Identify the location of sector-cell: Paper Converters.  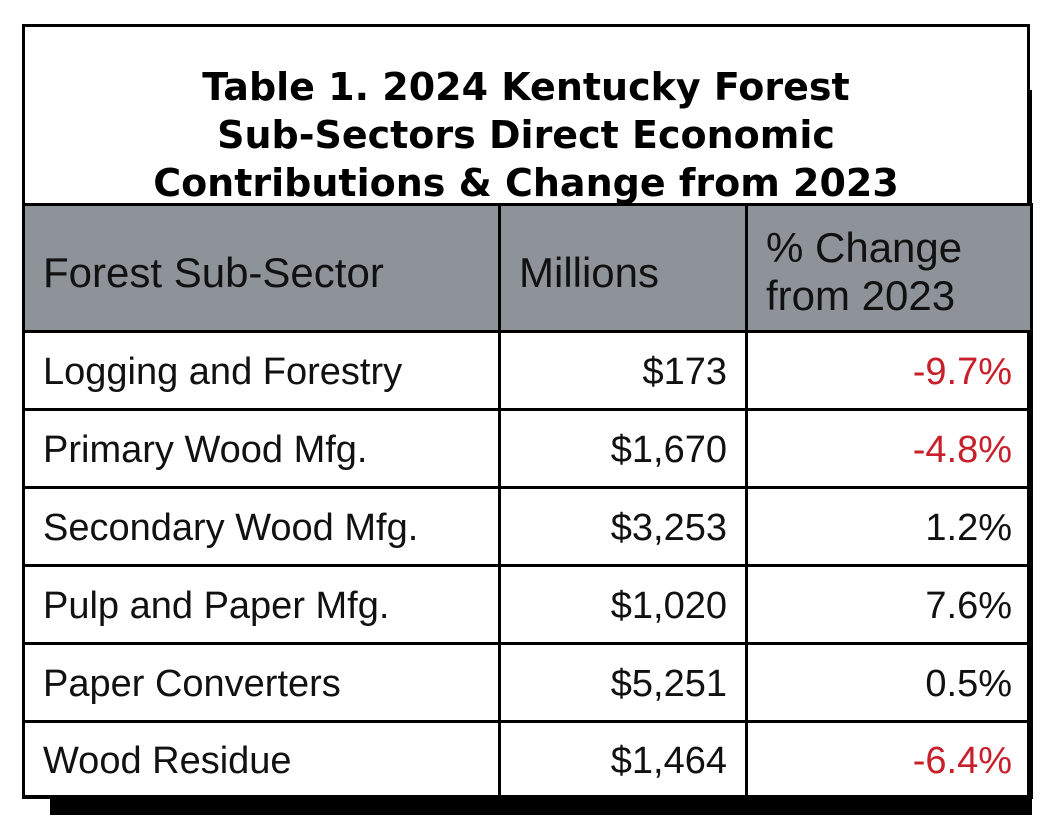
(261, 682).